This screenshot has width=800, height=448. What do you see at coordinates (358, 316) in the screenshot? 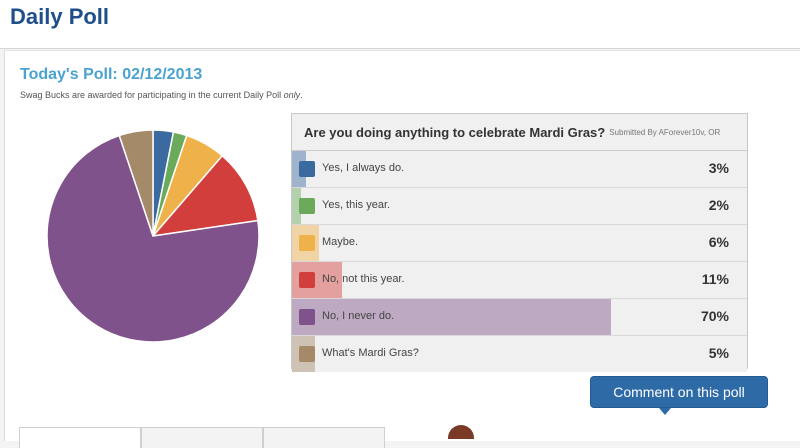
I see `poll-option-label: No, I never do.` at bounding box center [358, 316].